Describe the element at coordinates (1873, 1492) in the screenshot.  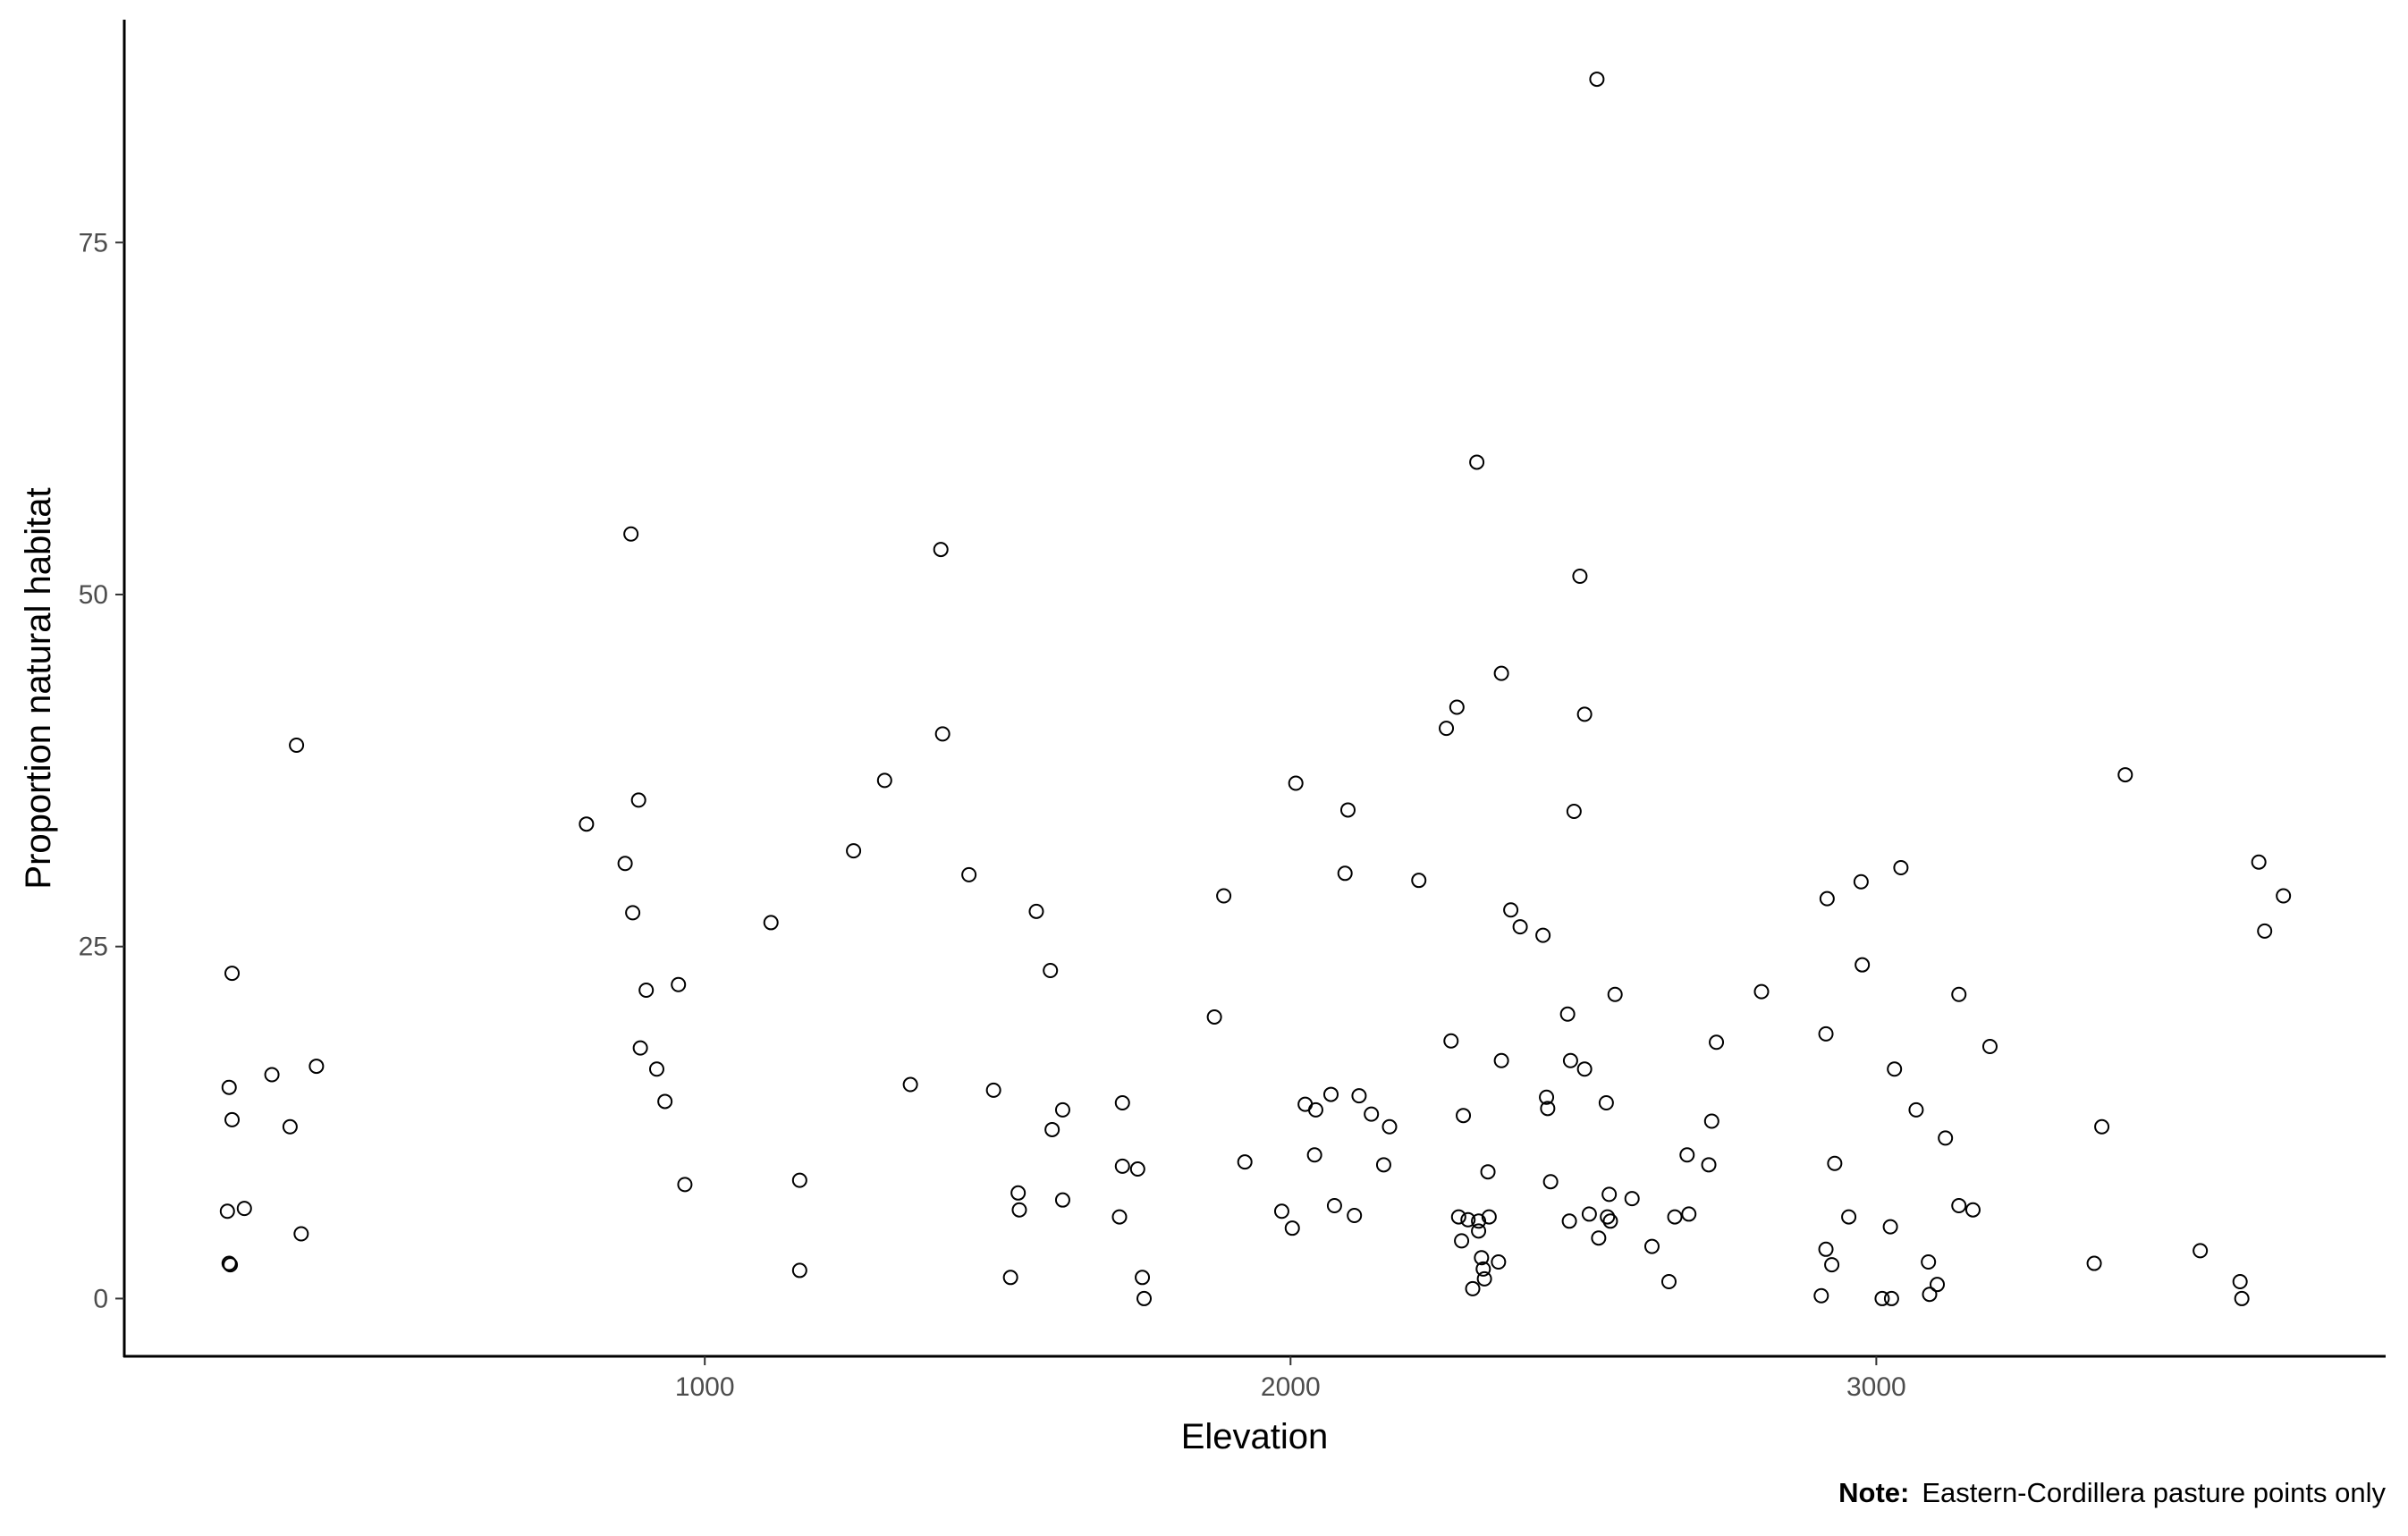
I see `note-label: Note:` at that location.